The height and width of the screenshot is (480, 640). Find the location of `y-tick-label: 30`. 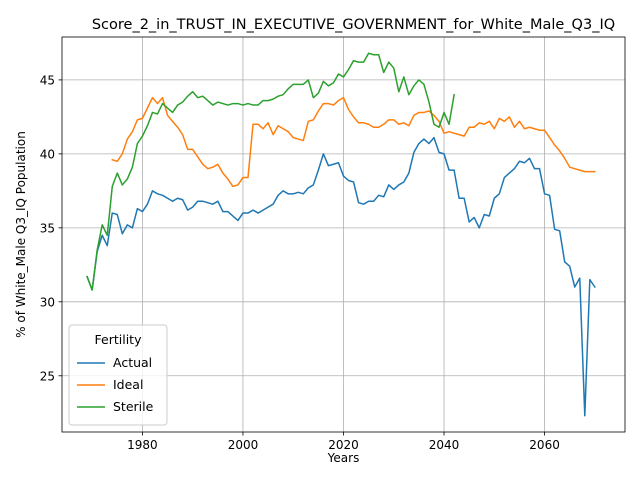

y-tick-label: 30 is located at coordinates (47, 302).